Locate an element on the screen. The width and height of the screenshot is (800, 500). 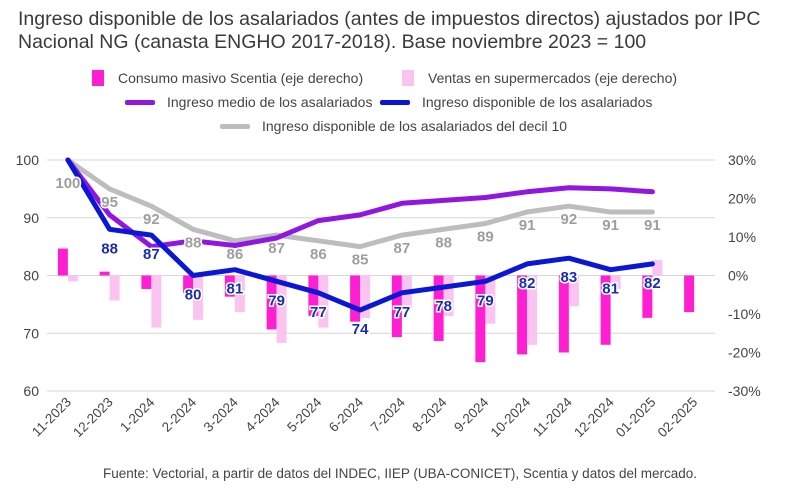
left-tick-label: 100 is located at coordinates (28, 160).